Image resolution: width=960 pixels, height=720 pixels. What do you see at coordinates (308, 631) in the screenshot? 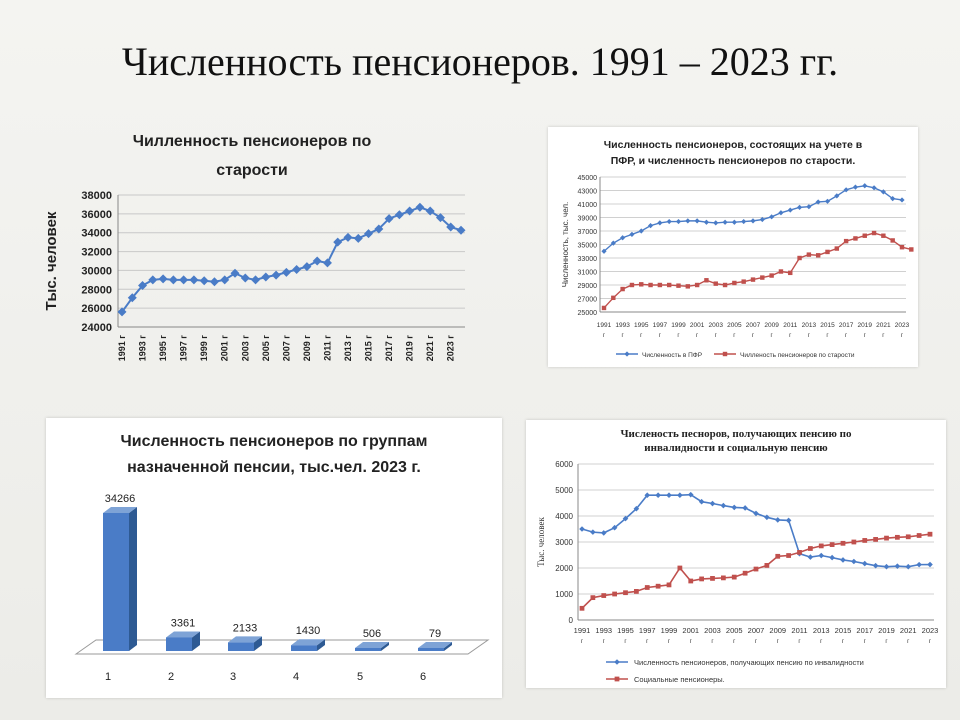
I see `chart3-value-label: 1430` at bounding box center [308, 631].